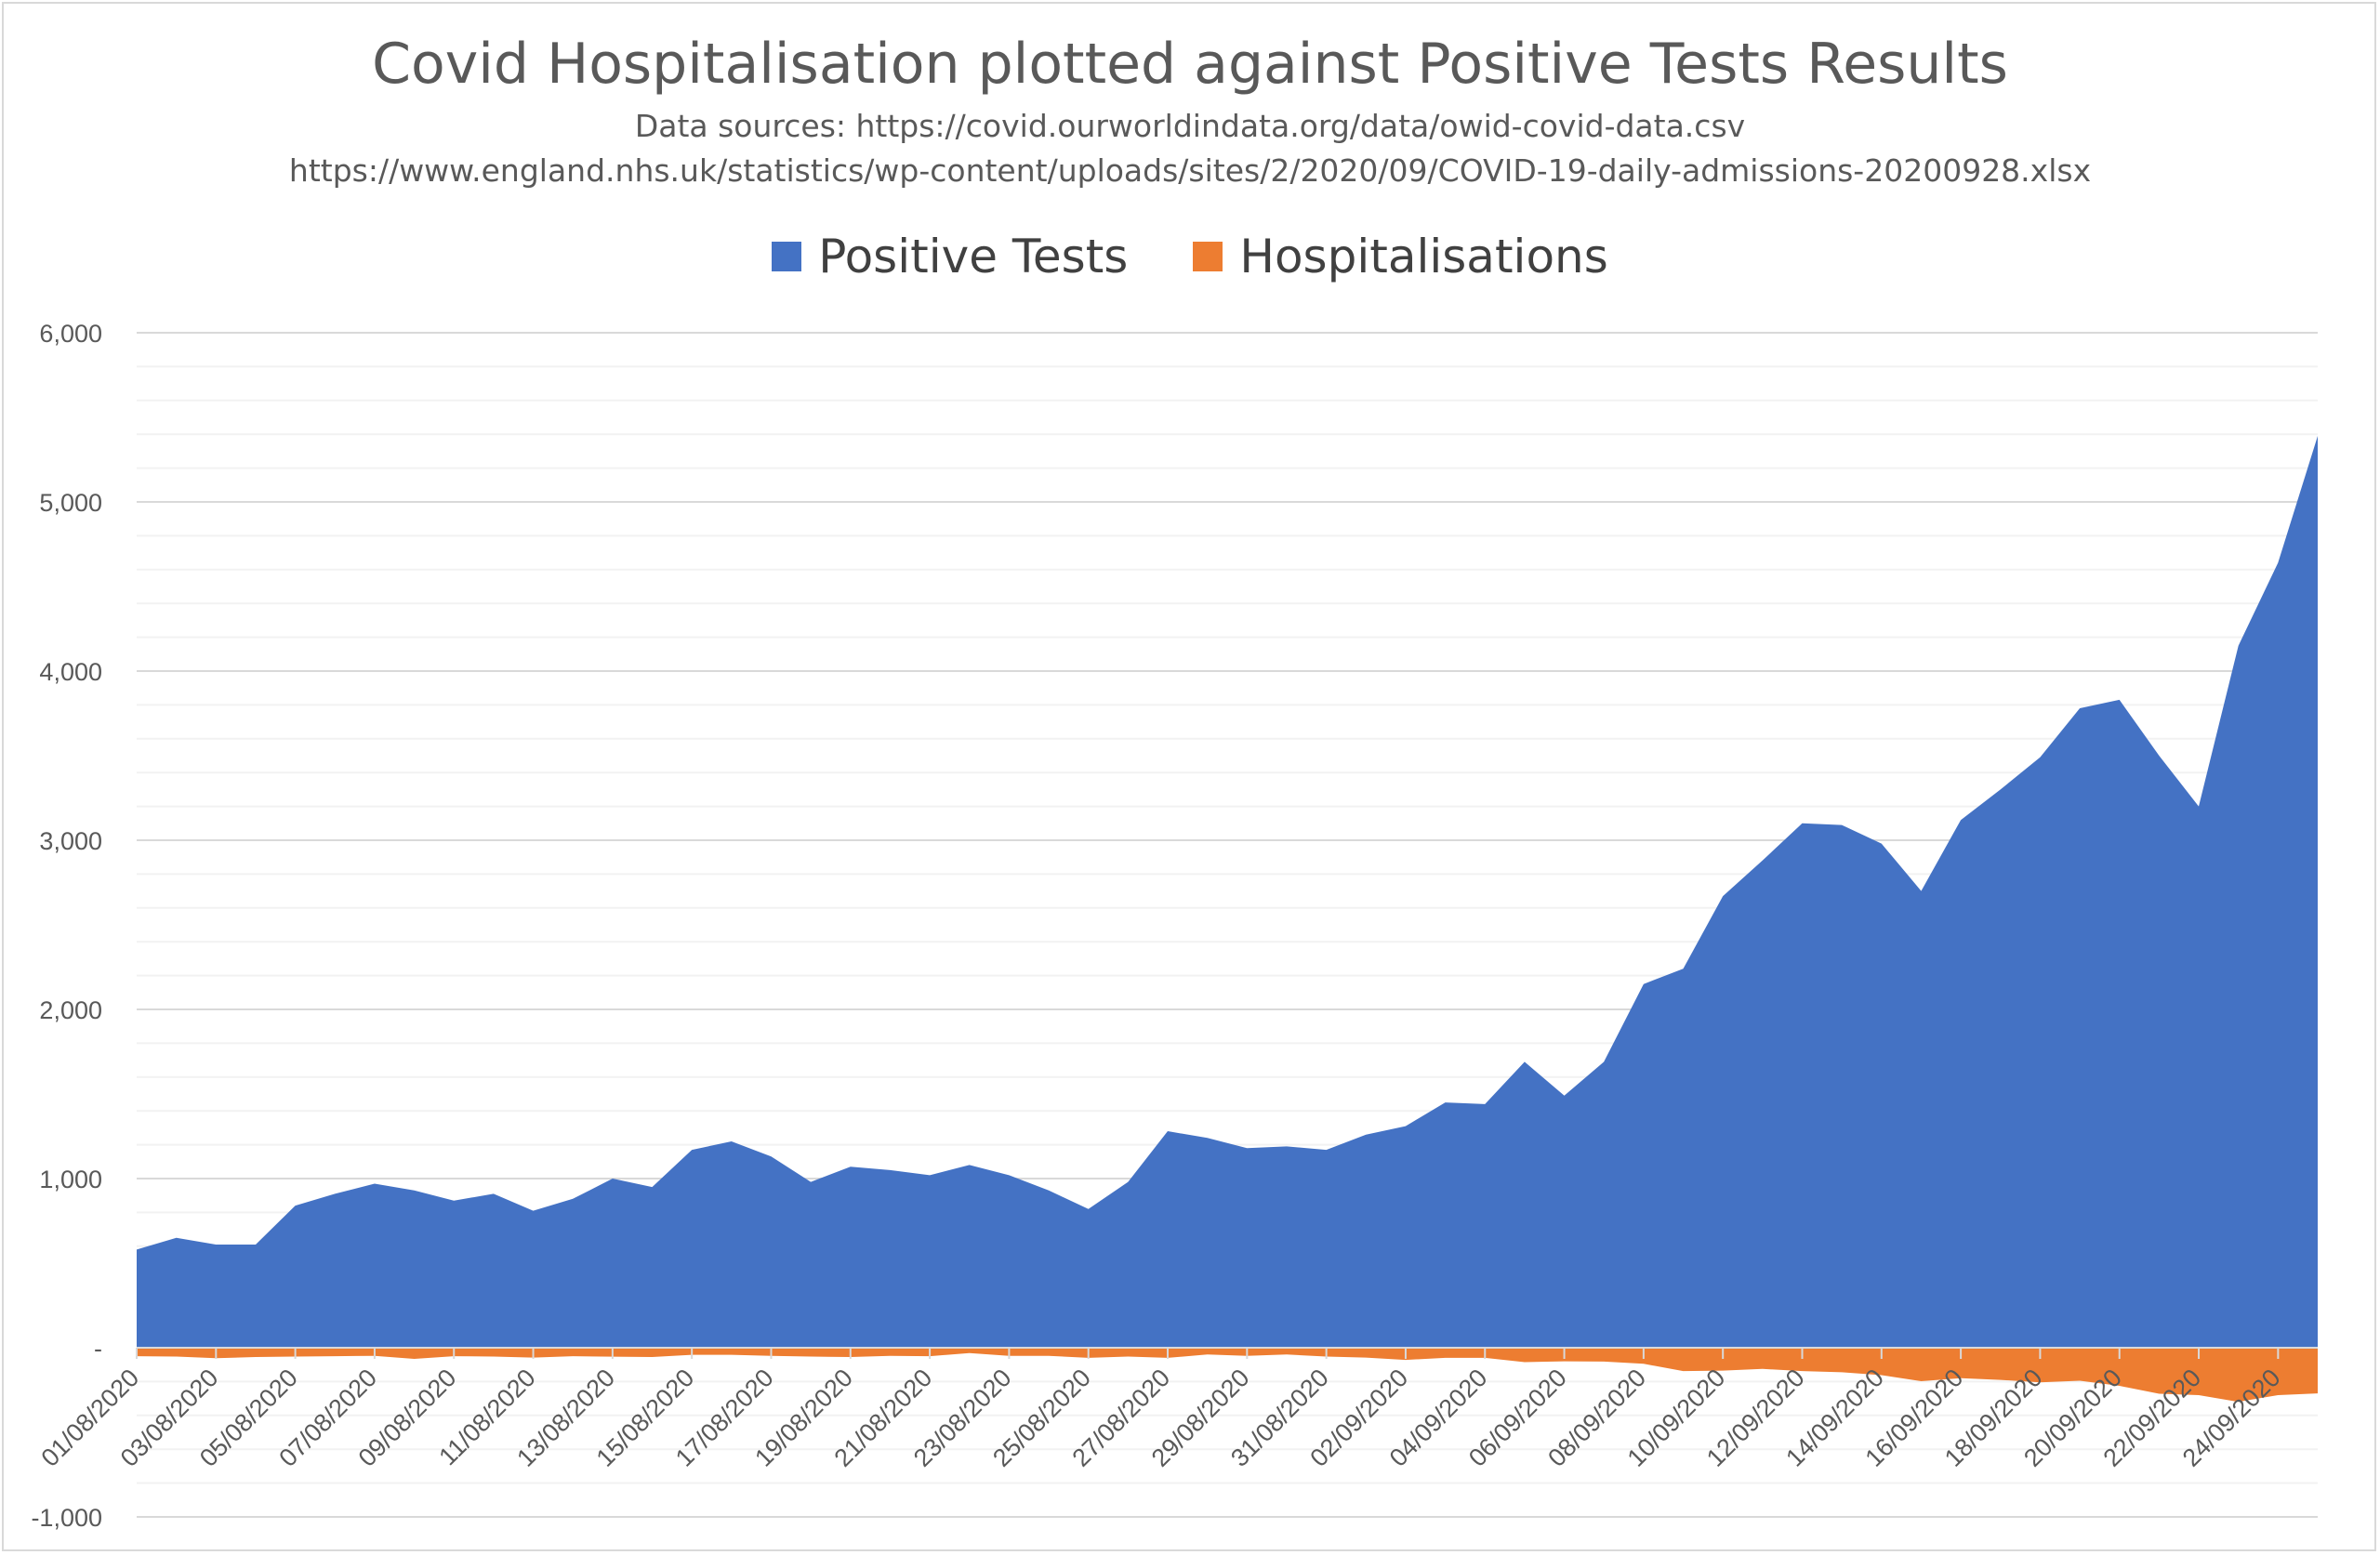 The height and width of the screenshot is (1555, 2380). Describe the element at coordinates (1190, 256) in the screenshot. I see `chart-legend: Positive Tests Hospitalisations` at that location.